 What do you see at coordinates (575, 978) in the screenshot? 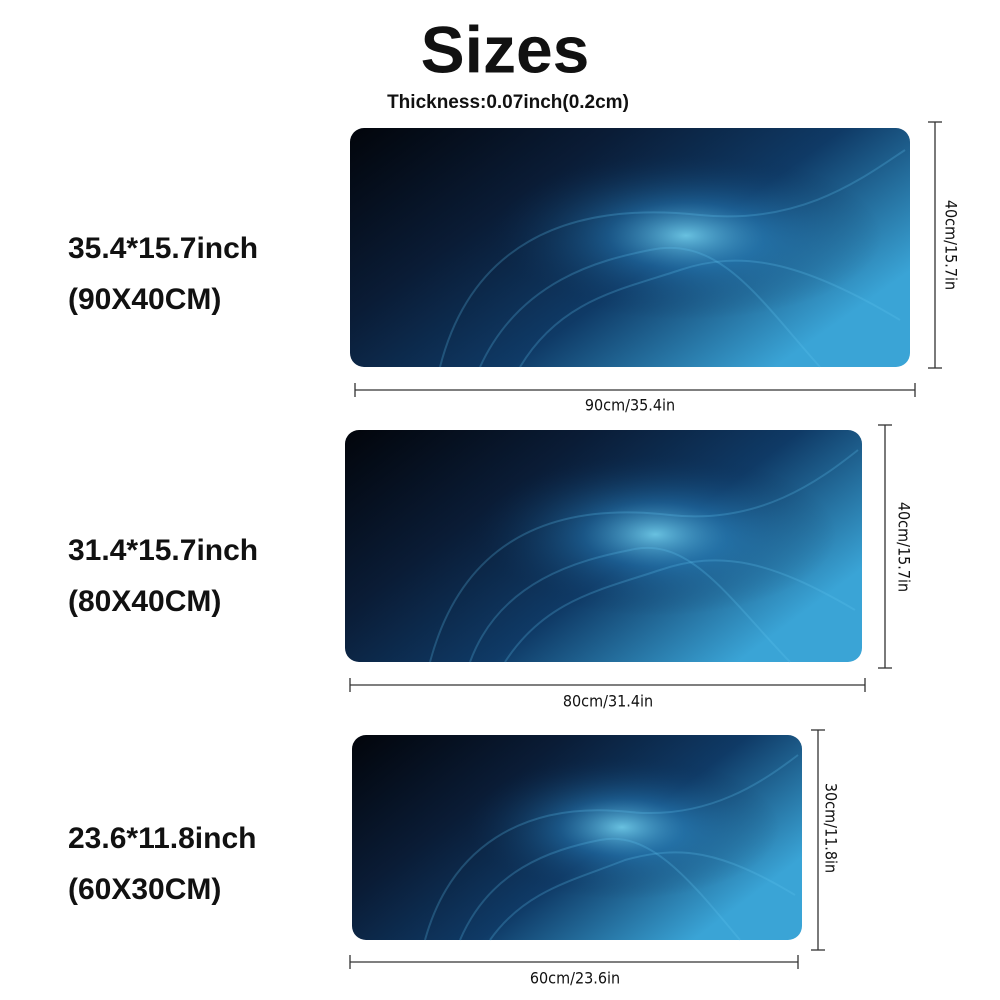
I see `width-label: 60cm/23.6in` at bounding box center [575, 978].